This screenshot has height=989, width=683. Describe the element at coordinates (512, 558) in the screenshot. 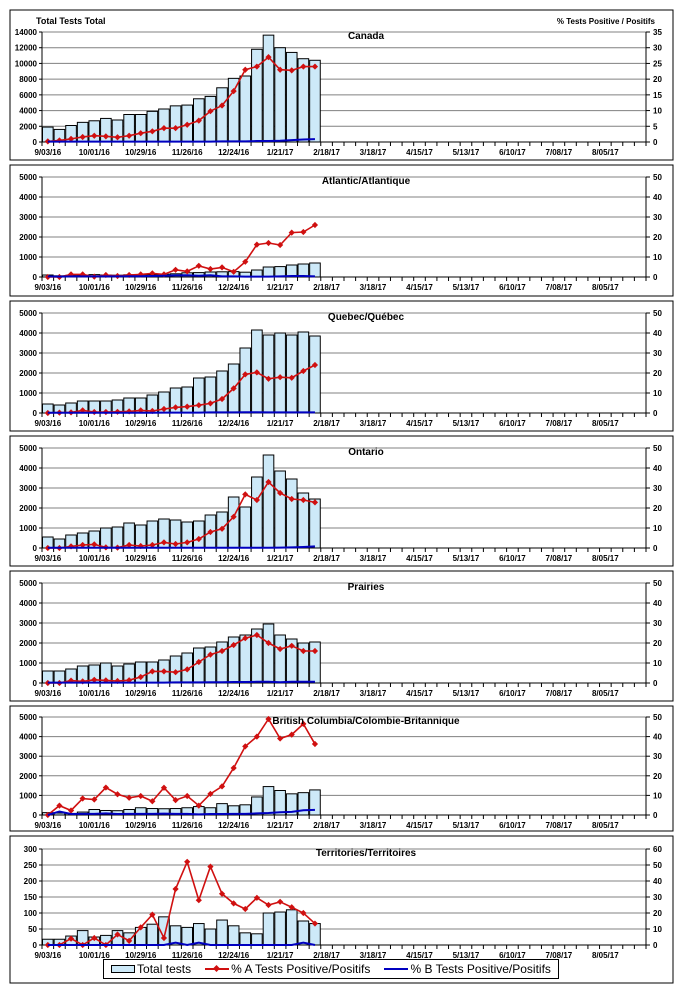

I see `x-tick-label: 6/10/17` at that location.